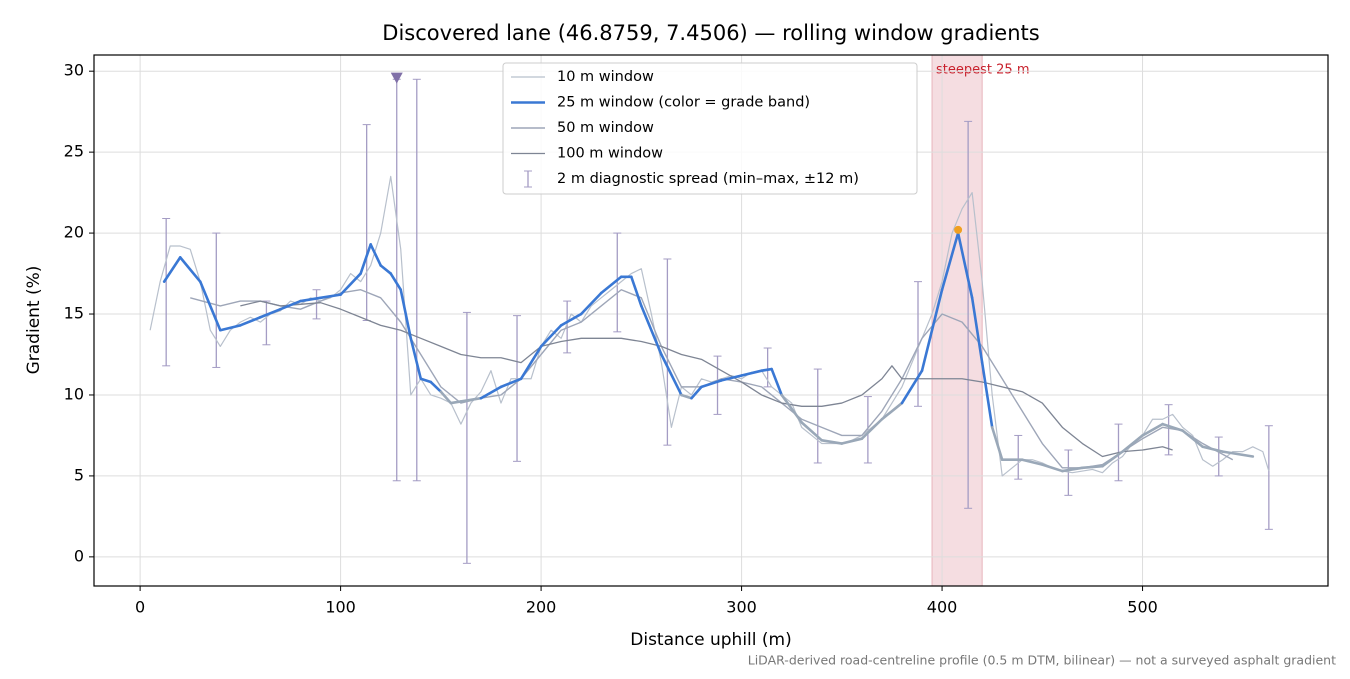  Describe the element at coordinates (74, 313) in the screenshot. I see `y-tick-label: 15` at that location.